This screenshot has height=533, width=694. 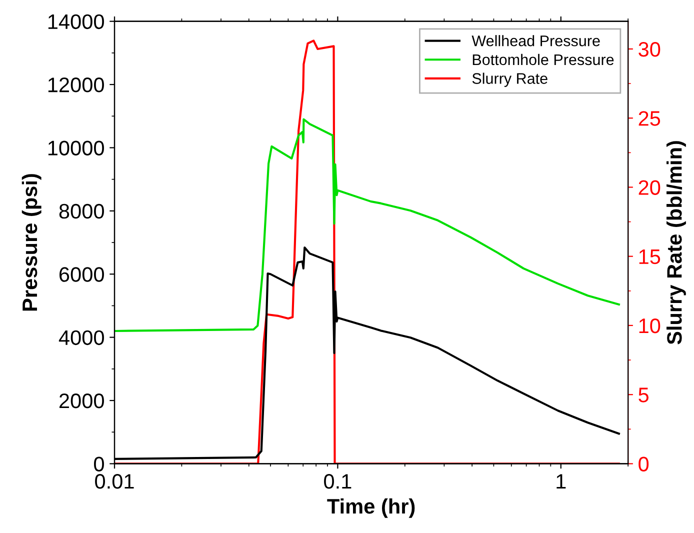 What do you see at coordinates (543, 60) in the screenshot?
I see `legend-label: Bottomhole Pressure` at bounding box center [543, 60].